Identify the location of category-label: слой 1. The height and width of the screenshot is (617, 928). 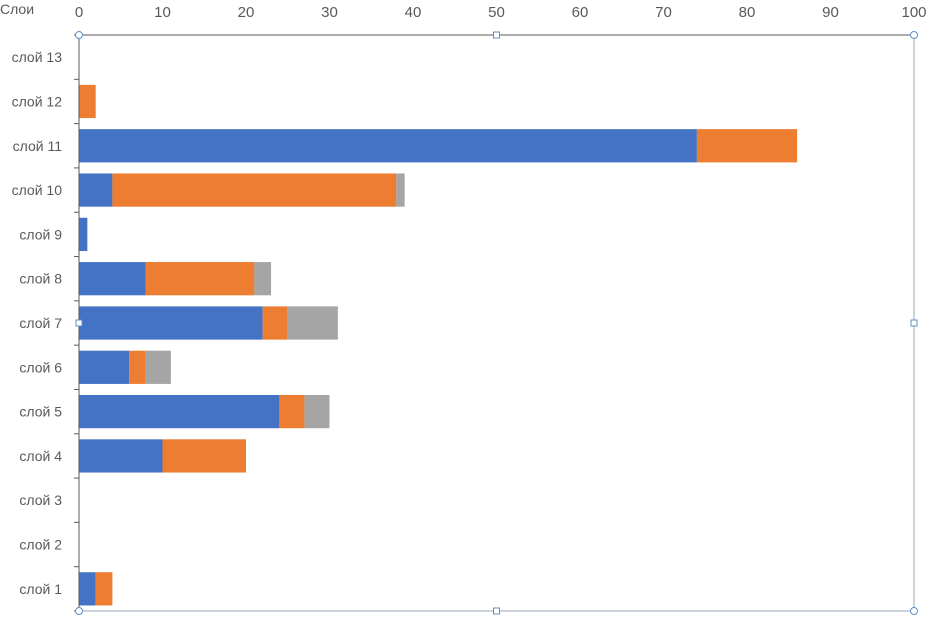
(40, 589).